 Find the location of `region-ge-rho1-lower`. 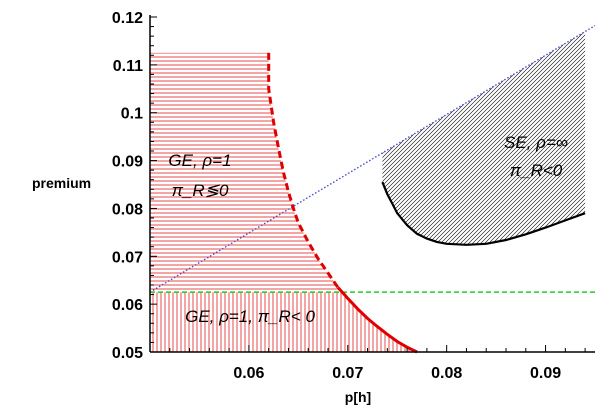

region-ge-rho1-lower is located at coordinates (283, 322).